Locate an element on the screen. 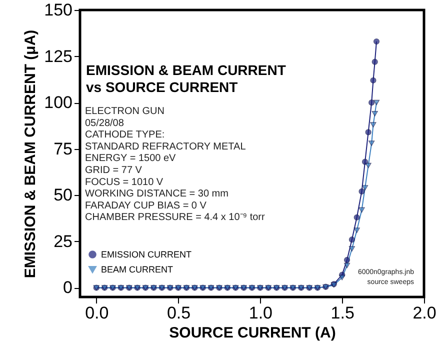  y-tick-label: 150 is located at coordinates (58, 10).